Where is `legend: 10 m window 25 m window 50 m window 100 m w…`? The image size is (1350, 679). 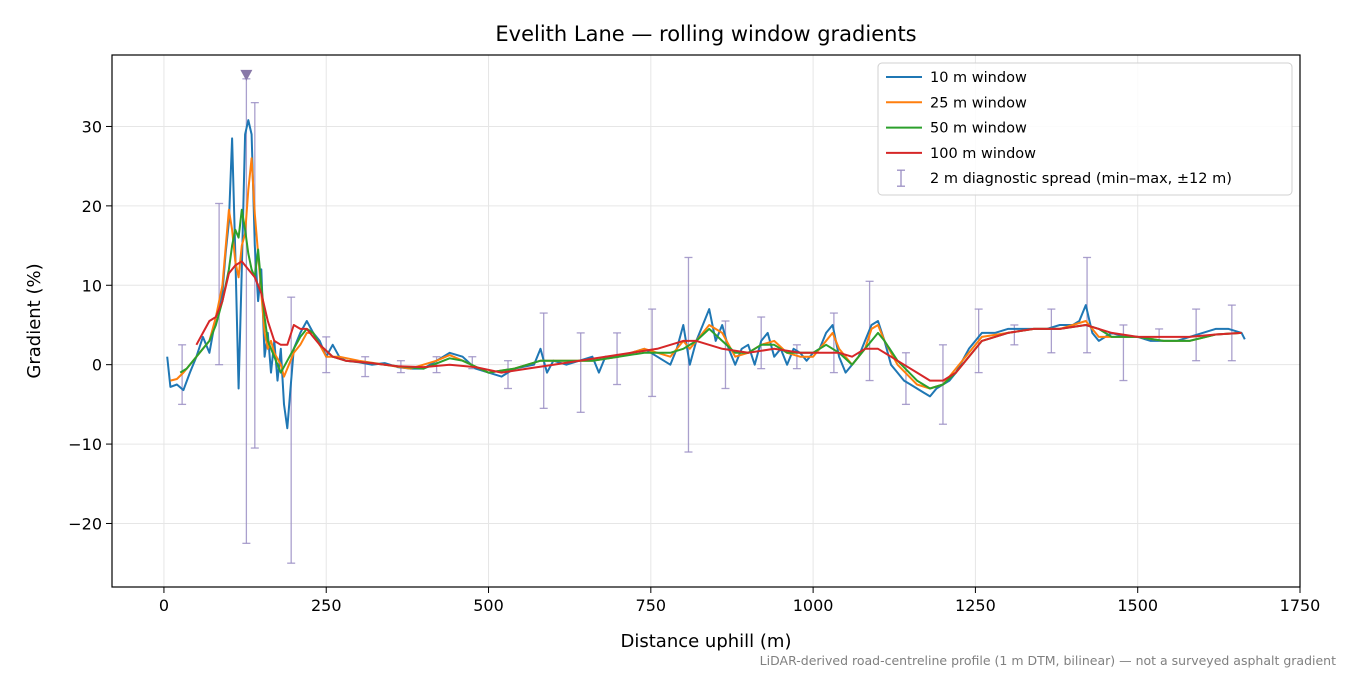 legend: 10 m window 25 m window 50 m window 100 m w… is located at coordinates (1085, 129).